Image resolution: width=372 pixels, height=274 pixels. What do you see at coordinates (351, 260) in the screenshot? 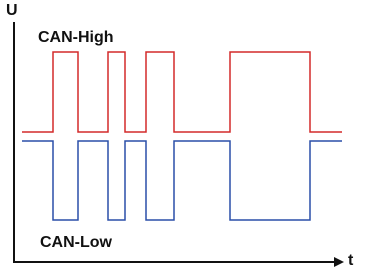
I see `x-axis-label: t` at bounding box center [351, 260].